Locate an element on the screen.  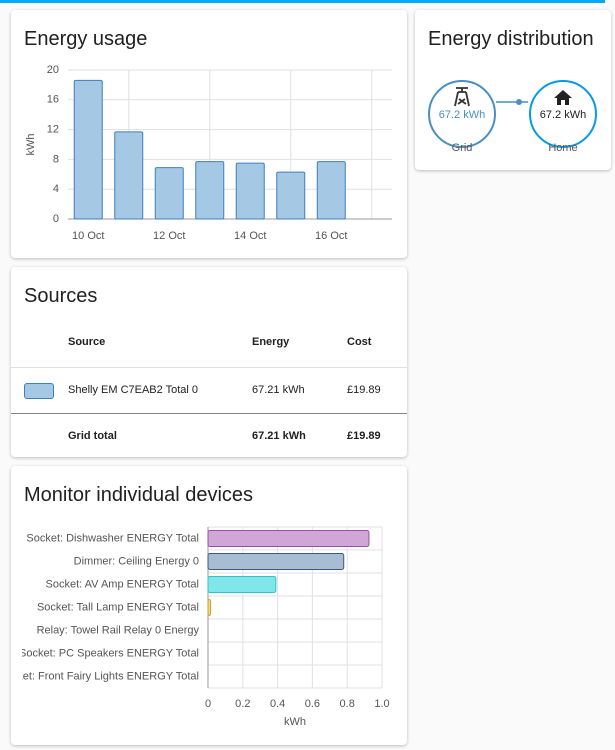
distribution-diagram: 67.2 kWh 67.2 kWh Grid Home is located at coordinates (512, 117).